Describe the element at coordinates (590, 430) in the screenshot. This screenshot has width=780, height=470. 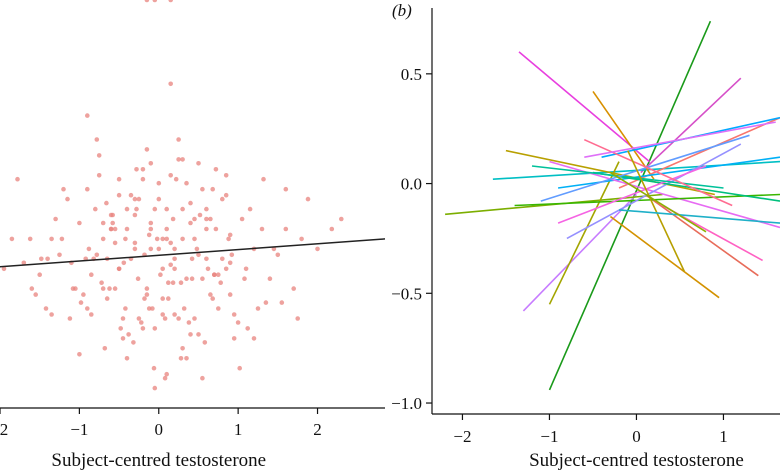
I see `x-ticks: −2 −1 0 1` at that location.